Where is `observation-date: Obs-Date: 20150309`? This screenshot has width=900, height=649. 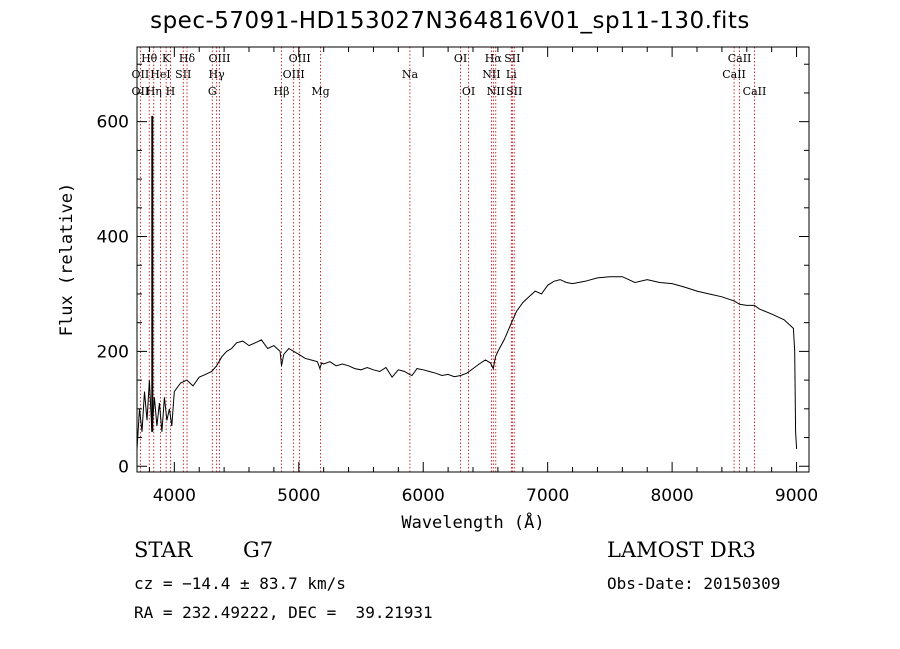
observation-date: Obs-Date: 20150309 is located at coordinates (694, 583).